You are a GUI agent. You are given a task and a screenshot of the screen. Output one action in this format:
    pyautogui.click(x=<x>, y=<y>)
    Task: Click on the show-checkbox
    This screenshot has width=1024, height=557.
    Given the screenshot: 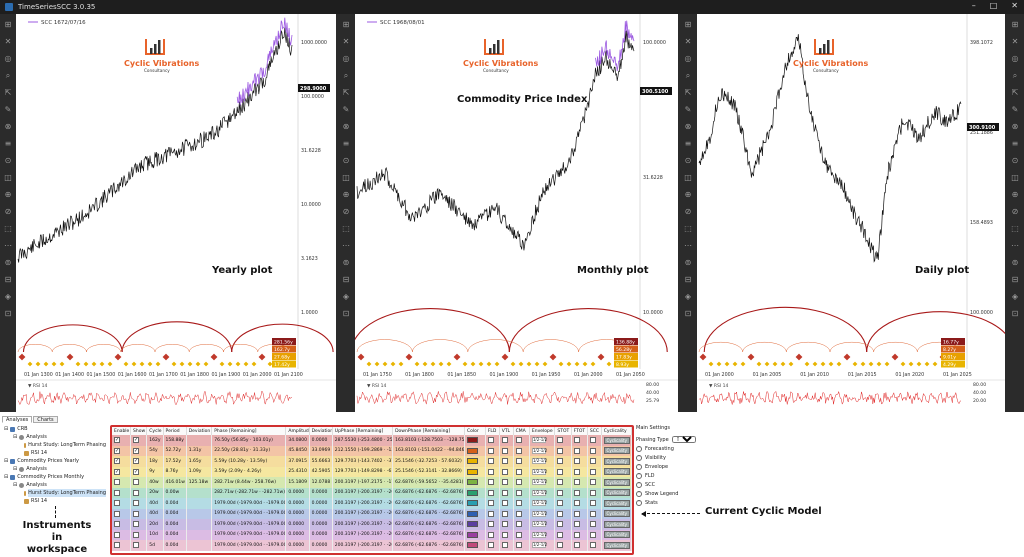 What is the action you would take?
    pyautogui.click(x=139, y=524)
    